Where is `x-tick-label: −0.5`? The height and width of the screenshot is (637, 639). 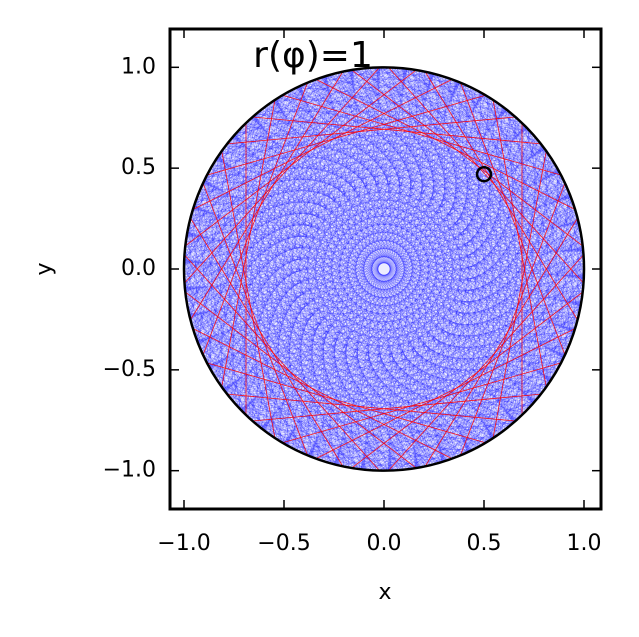 x-tick-label: −0.5 is located at coordinates (283, 543).